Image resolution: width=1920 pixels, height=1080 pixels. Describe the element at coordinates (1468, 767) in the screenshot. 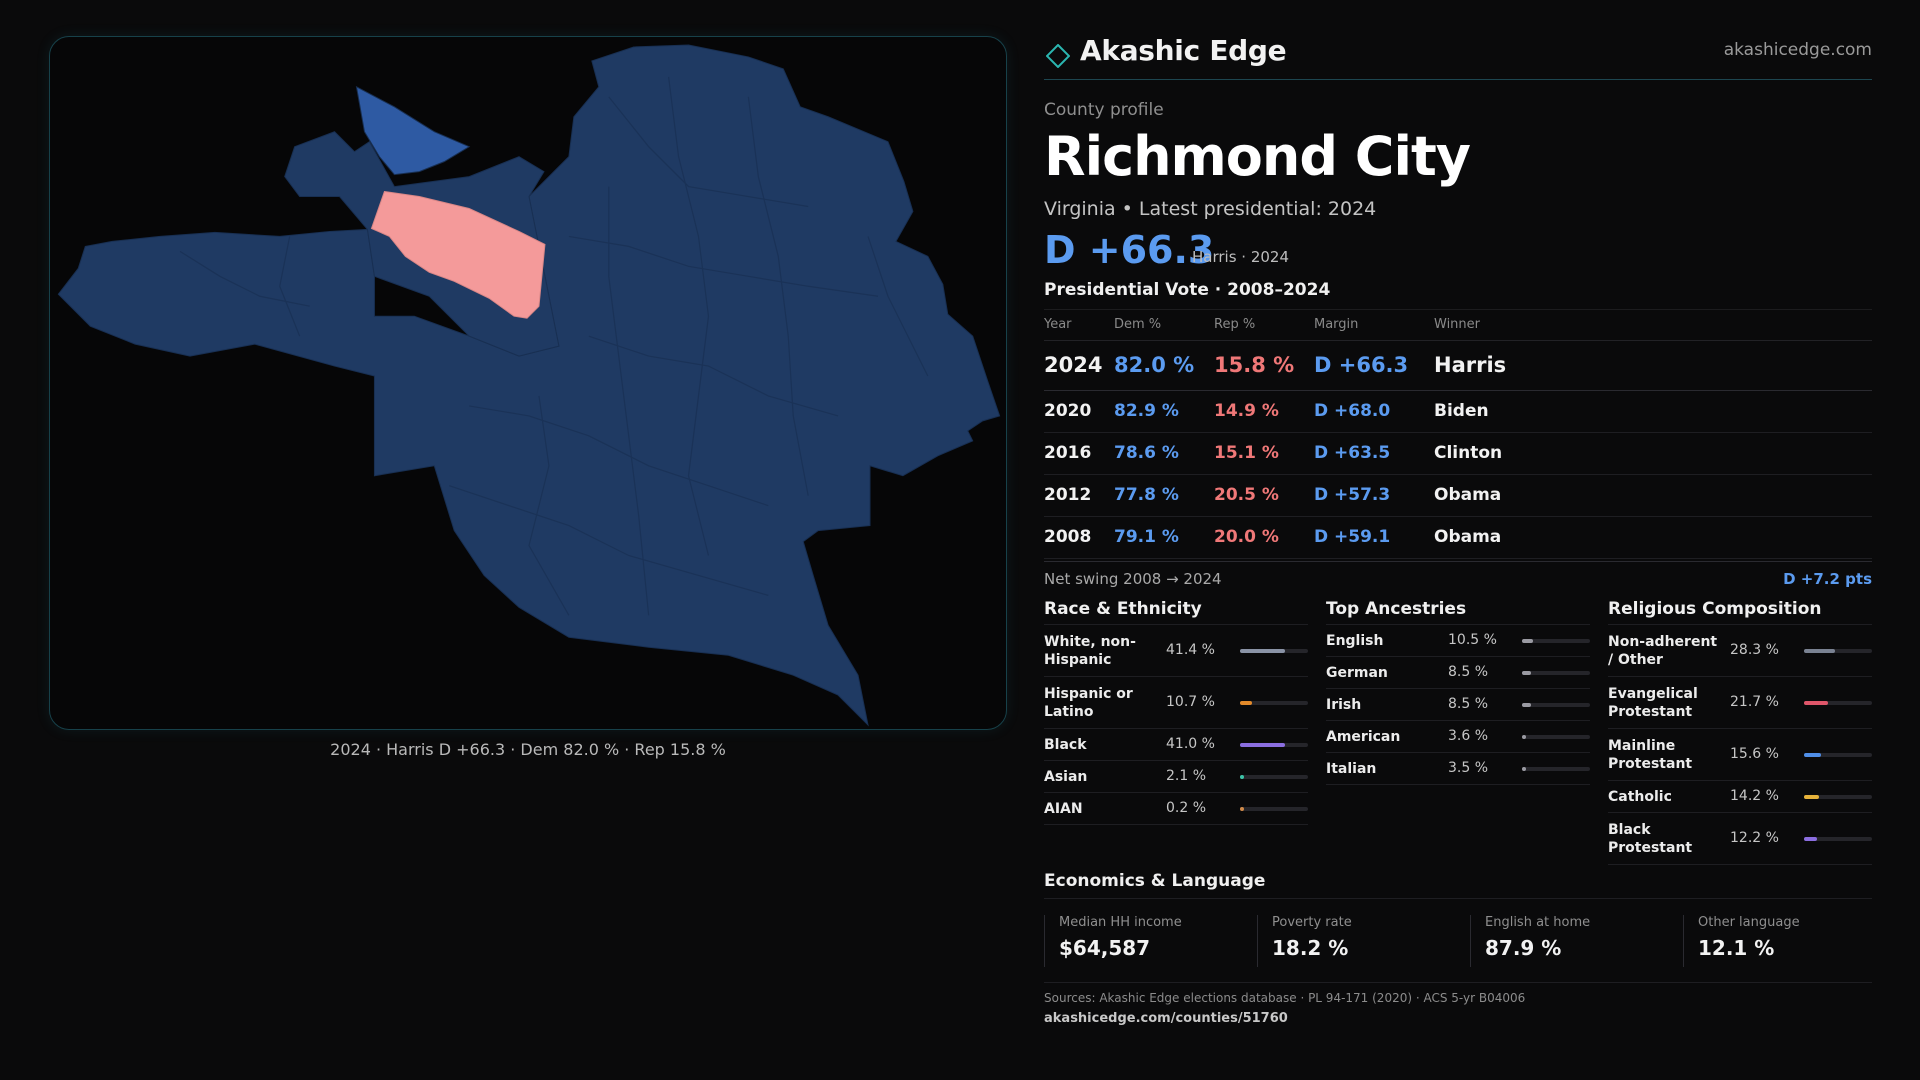

I see `demographic-value: 3.5 %` at that location.